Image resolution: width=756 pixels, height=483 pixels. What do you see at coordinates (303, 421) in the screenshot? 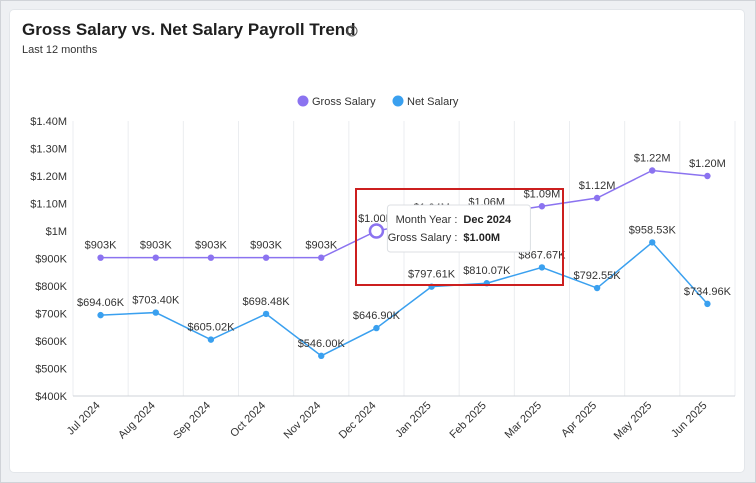
I see `x-tick-label: Nov 2024` at bounding box center [303, 421].